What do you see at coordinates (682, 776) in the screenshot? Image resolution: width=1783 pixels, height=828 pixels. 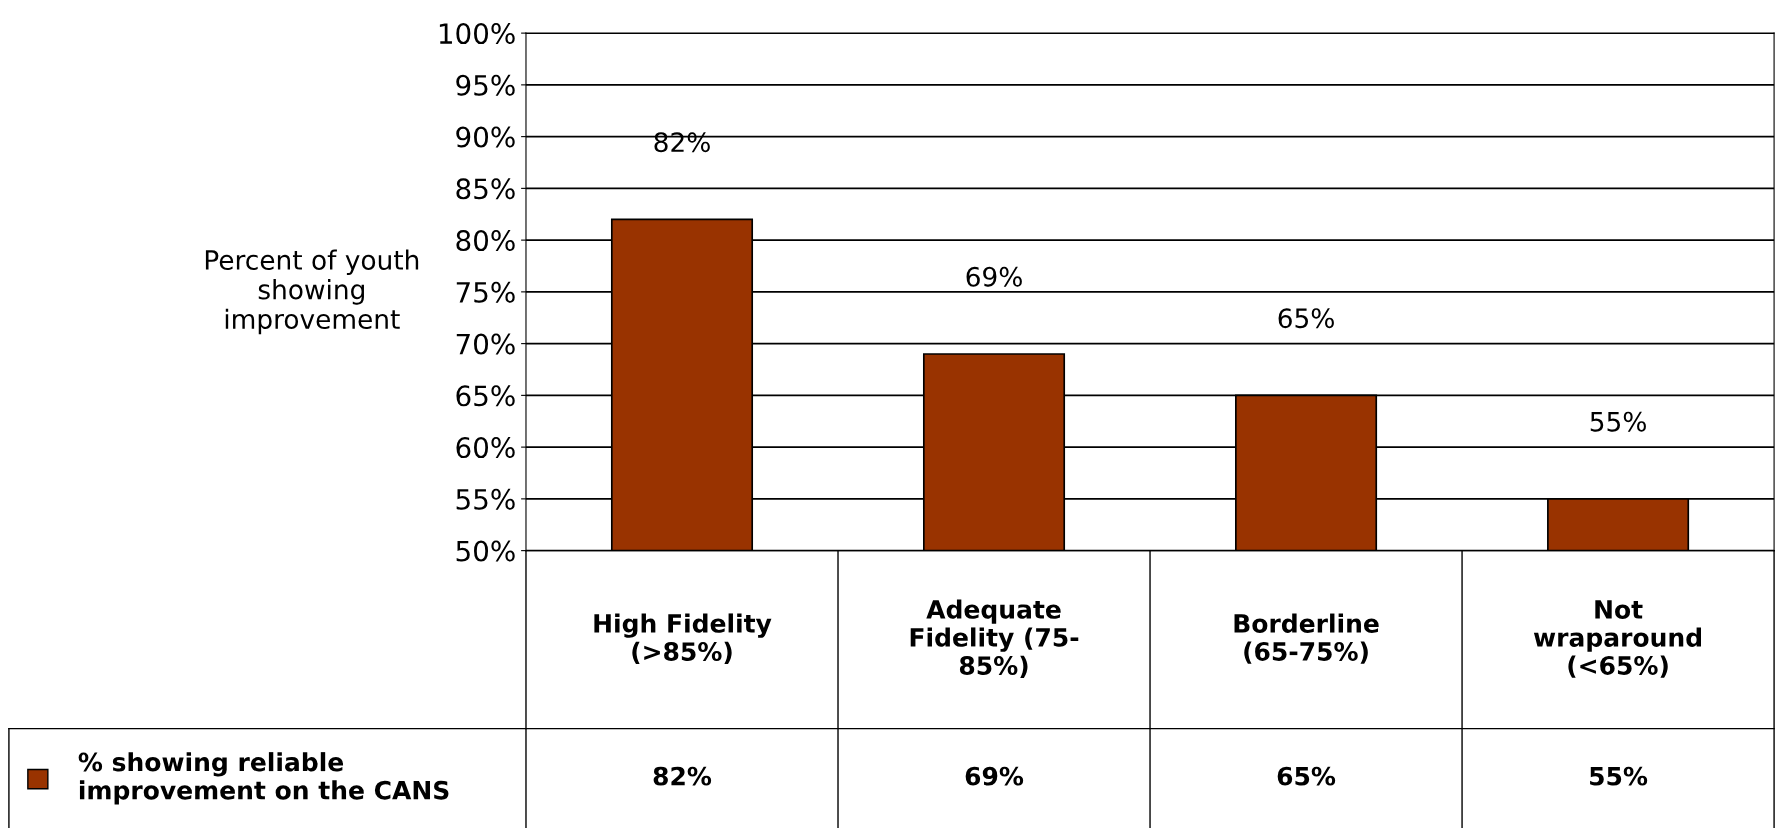 I see `data-label: 82%` at bounding box center [682, 776].